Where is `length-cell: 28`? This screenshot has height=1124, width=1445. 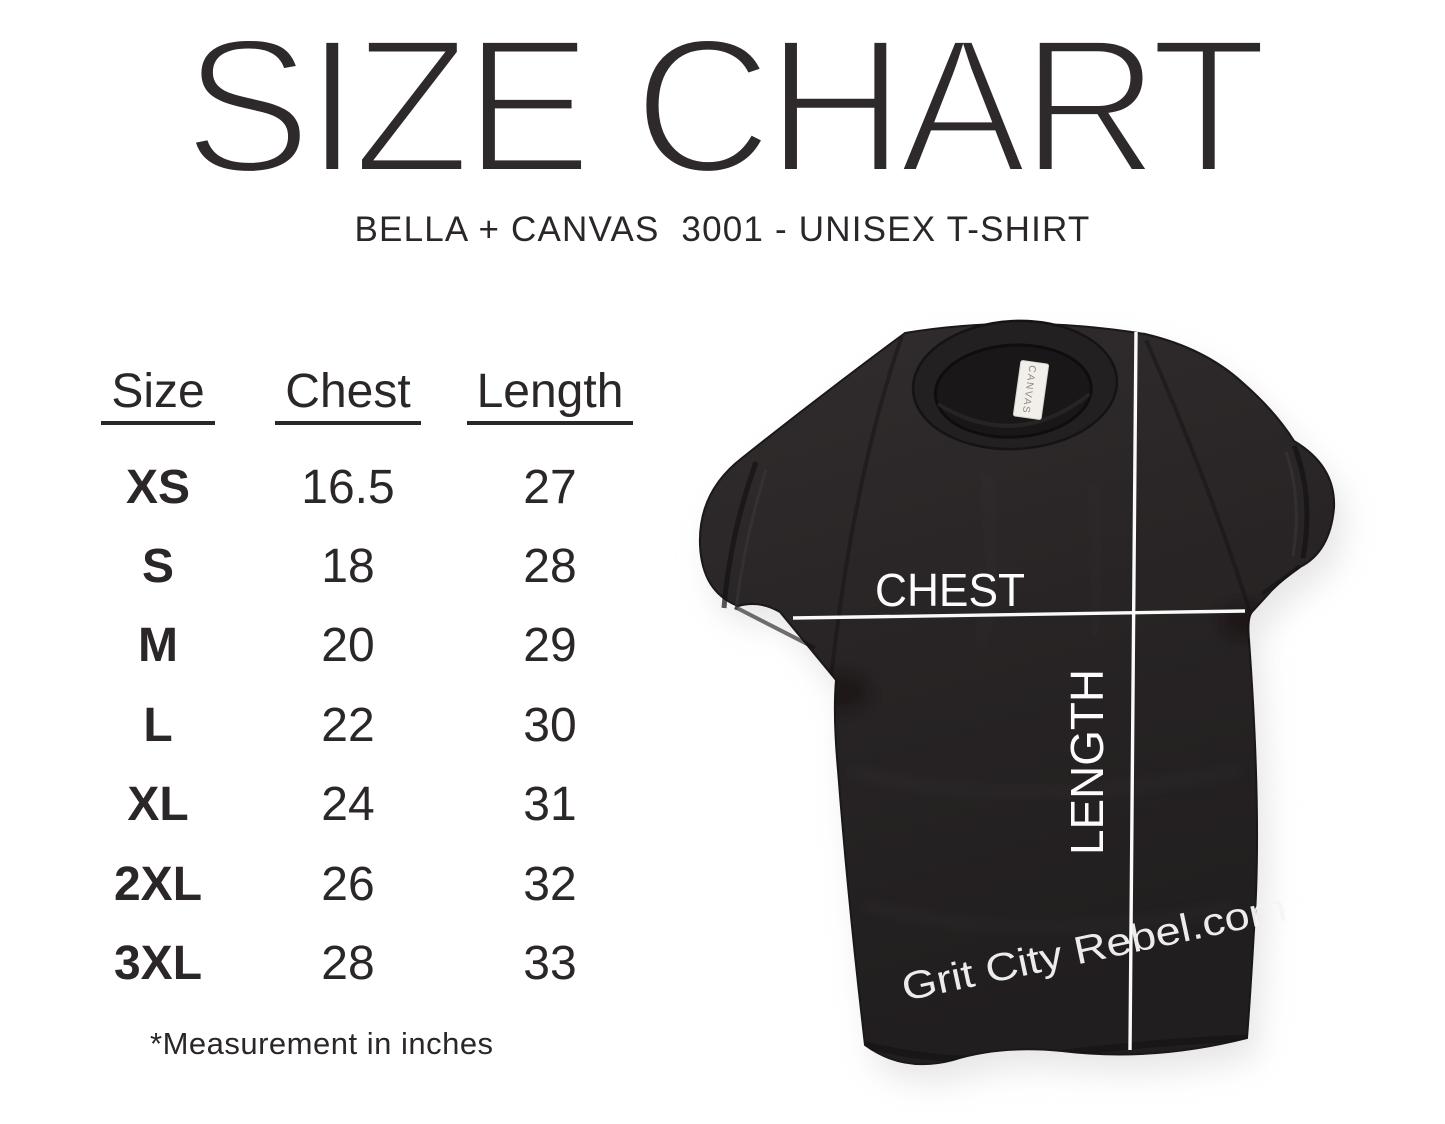 length-cell: 28 is located at coordinates (550, 566).